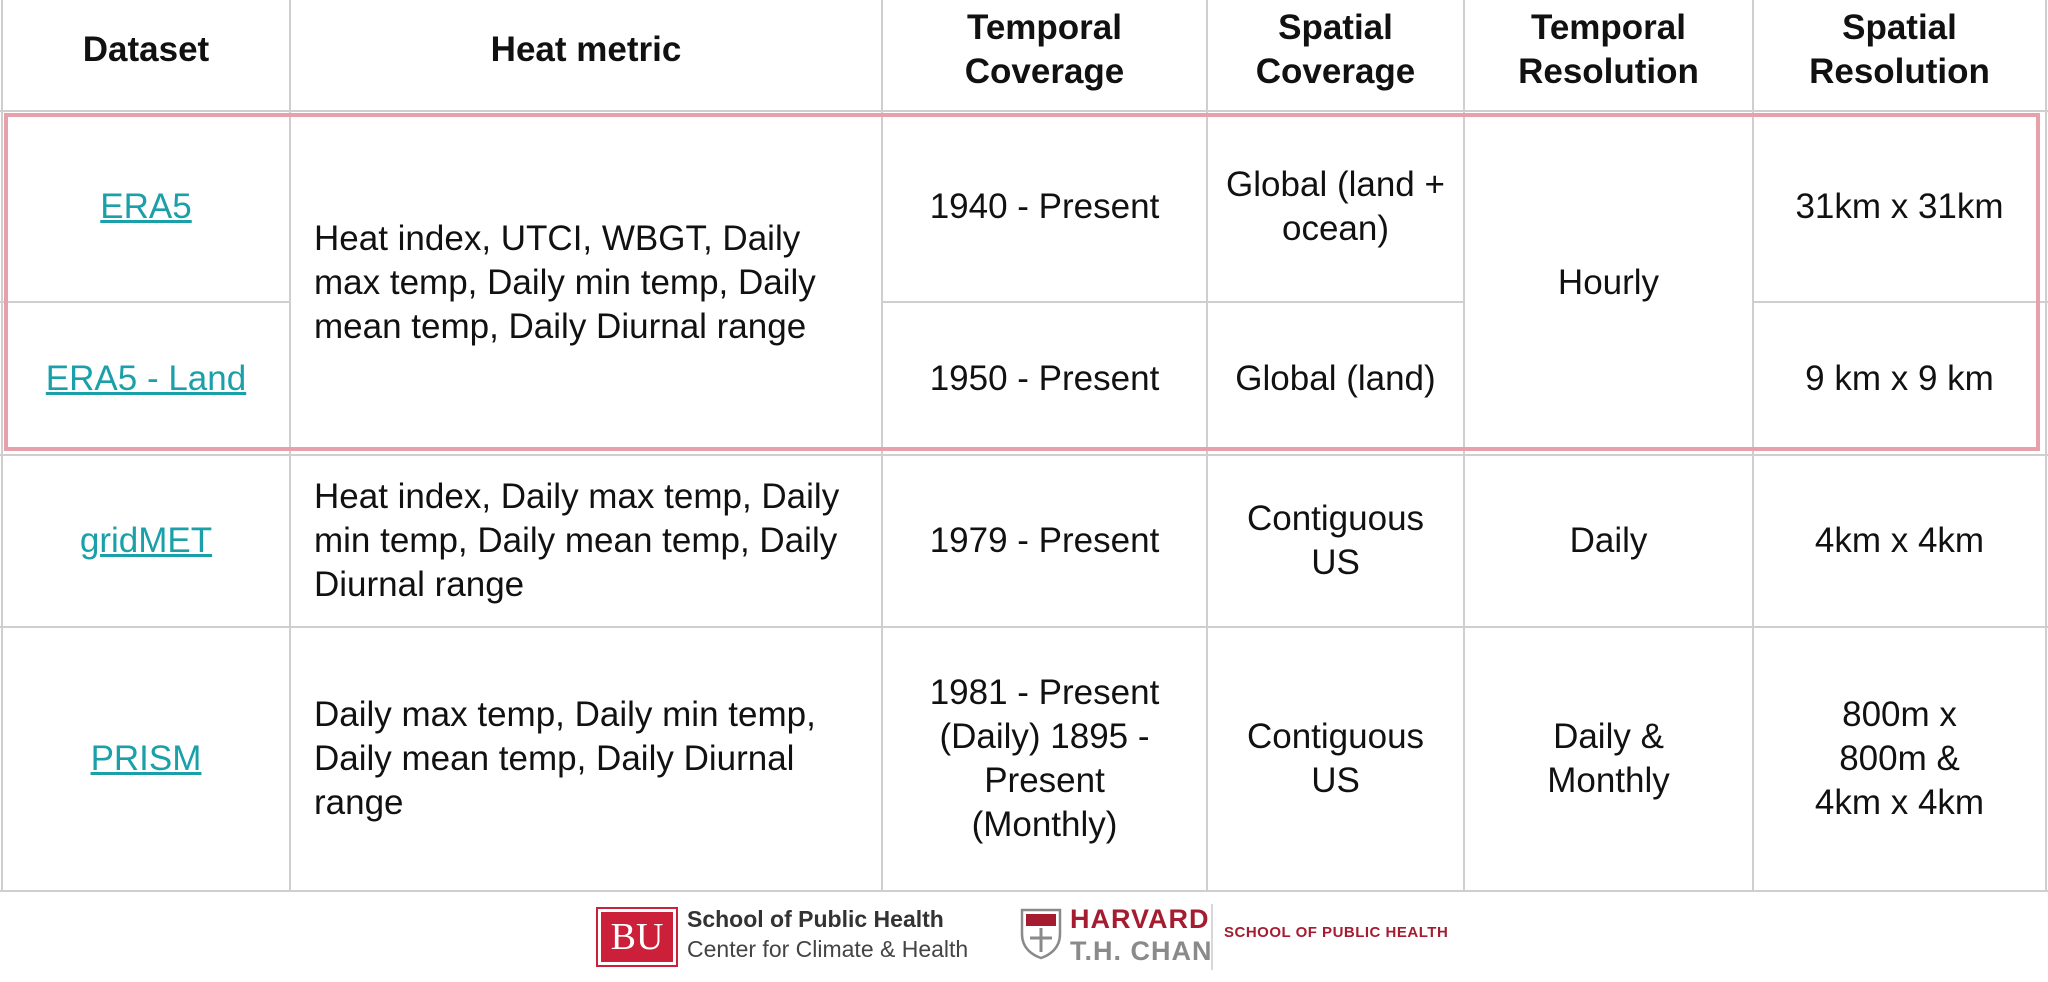 The width and height of the screenshot is (2048, 982). I want to click on header-temporal-coverage: Temporal Coverage, so click(1044, 49).